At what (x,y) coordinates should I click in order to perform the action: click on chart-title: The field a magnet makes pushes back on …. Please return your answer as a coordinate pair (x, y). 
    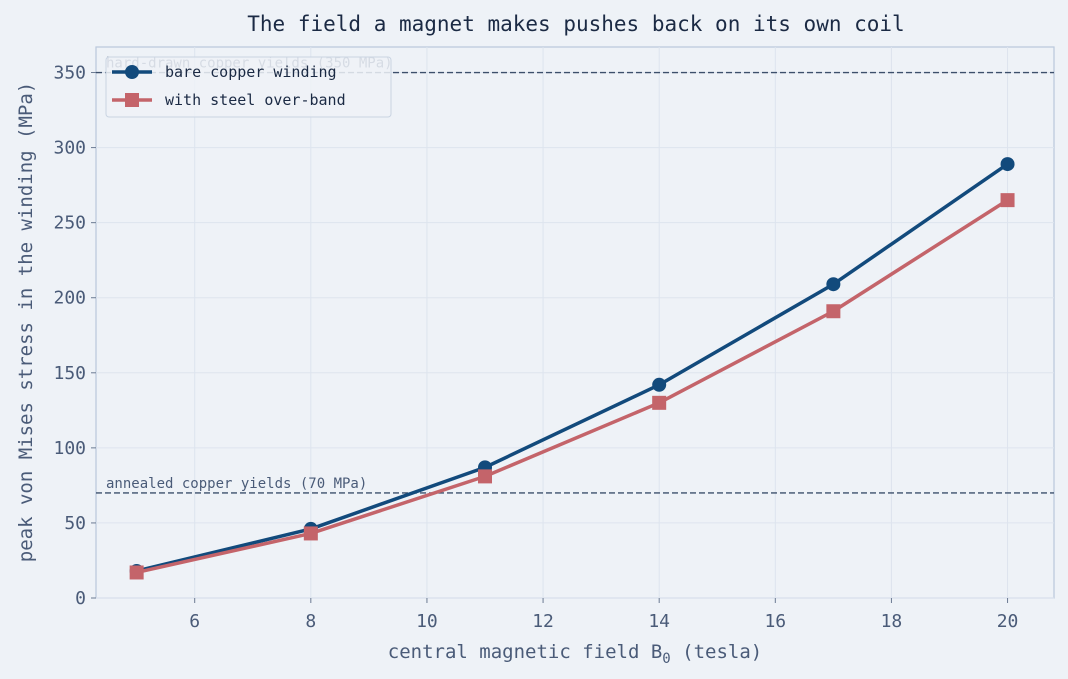
    Looking at the image, I should click on (575, 24).